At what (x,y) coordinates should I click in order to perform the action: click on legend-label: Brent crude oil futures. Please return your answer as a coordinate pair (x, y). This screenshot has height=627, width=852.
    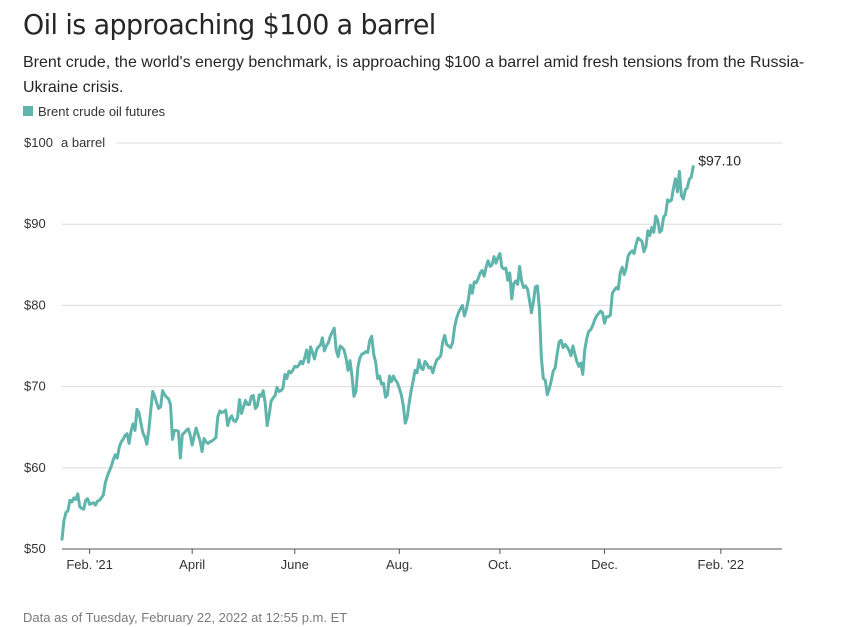
    Looking at the image, I should click on (102, 111).